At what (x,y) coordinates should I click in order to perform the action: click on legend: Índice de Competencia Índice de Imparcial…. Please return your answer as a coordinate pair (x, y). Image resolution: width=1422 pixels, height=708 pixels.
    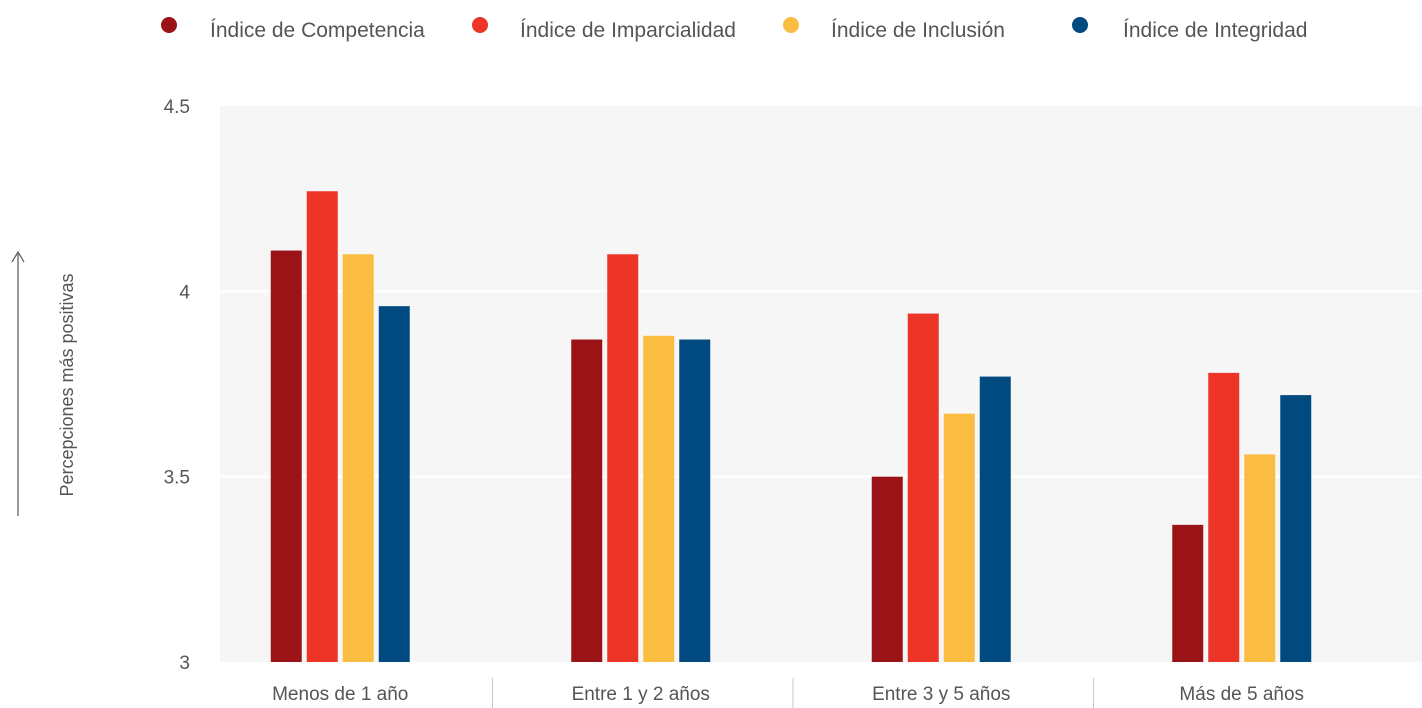
    Looking at the image, I should click on (734, 29).